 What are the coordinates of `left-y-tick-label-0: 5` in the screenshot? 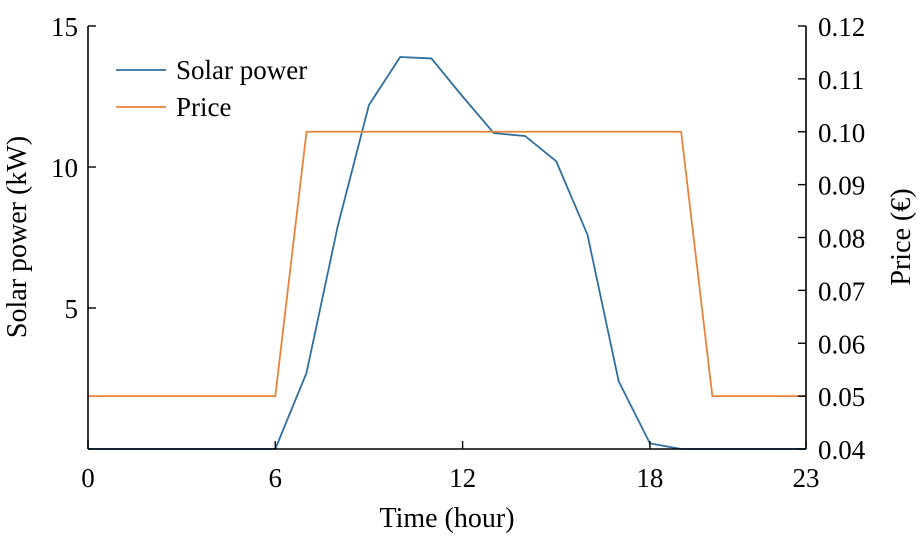 It's located at (72, 309).